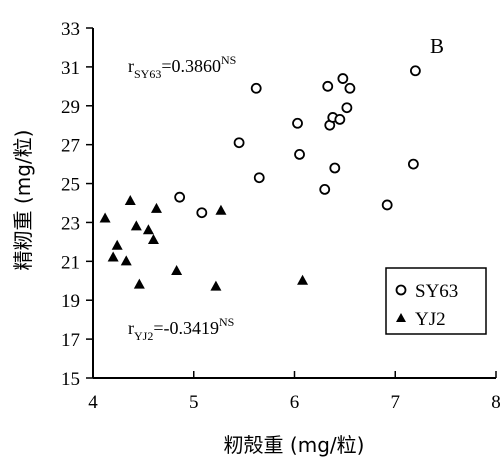 This screenshot has height=465, width=501. What do you see at coordinates (396, 402) in the screenshot?
I see `x-tick-label: 7` at bounding box center [396, 402].